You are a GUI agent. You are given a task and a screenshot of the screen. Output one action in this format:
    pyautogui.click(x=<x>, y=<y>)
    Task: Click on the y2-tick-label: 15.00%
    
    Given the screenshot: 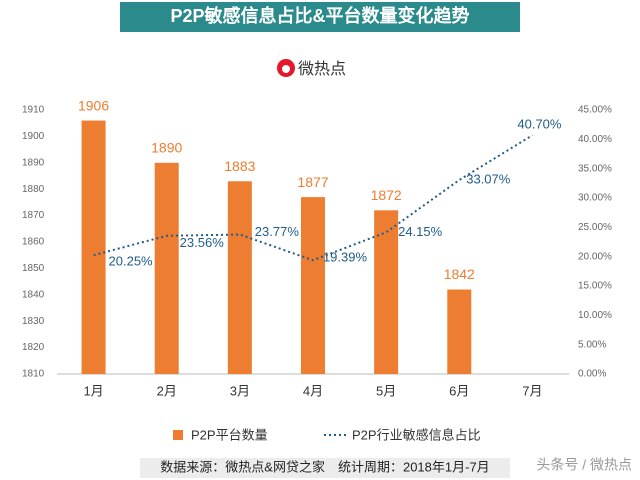 What is the action you would take?
    pyautogui.click(x=595, y=286)
    